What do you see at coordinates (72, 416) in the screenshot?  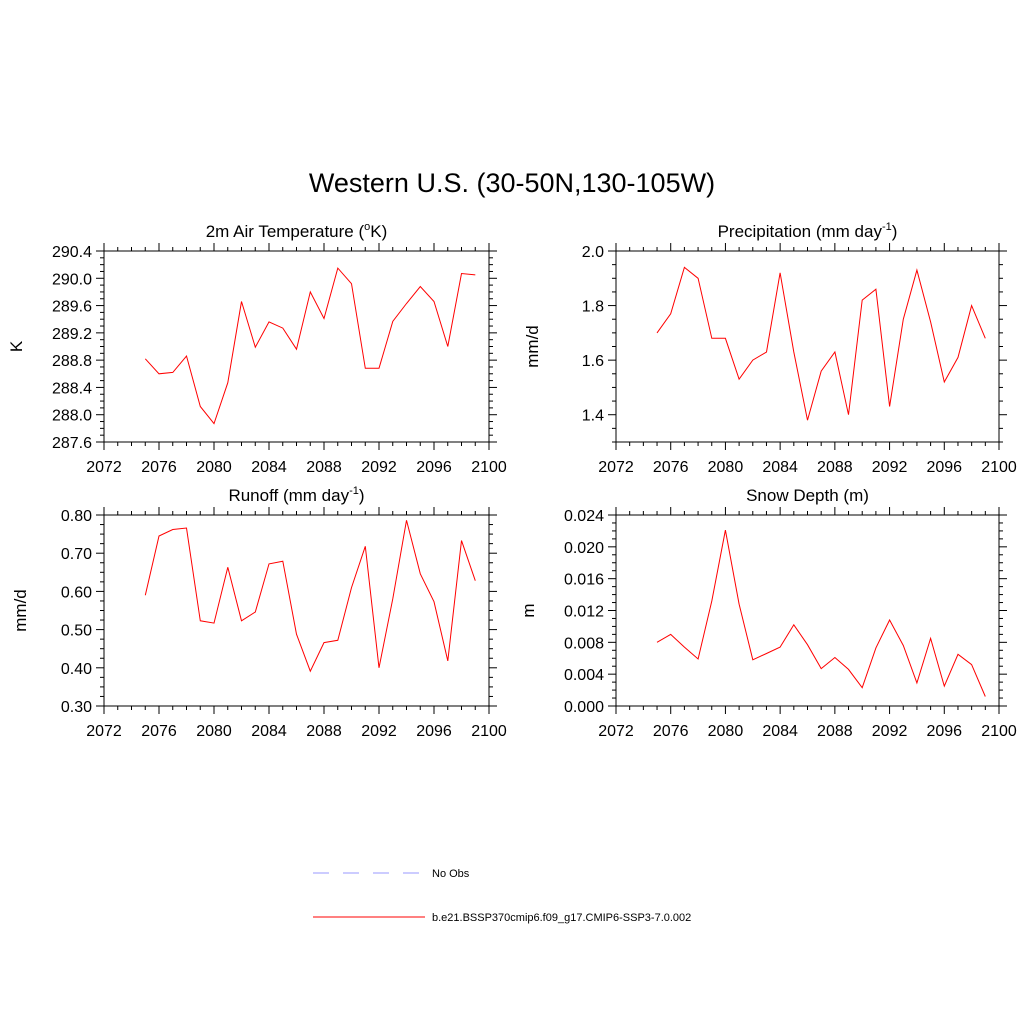 I see `y-tick-label: 288.0` at bounding box center [72, 416].